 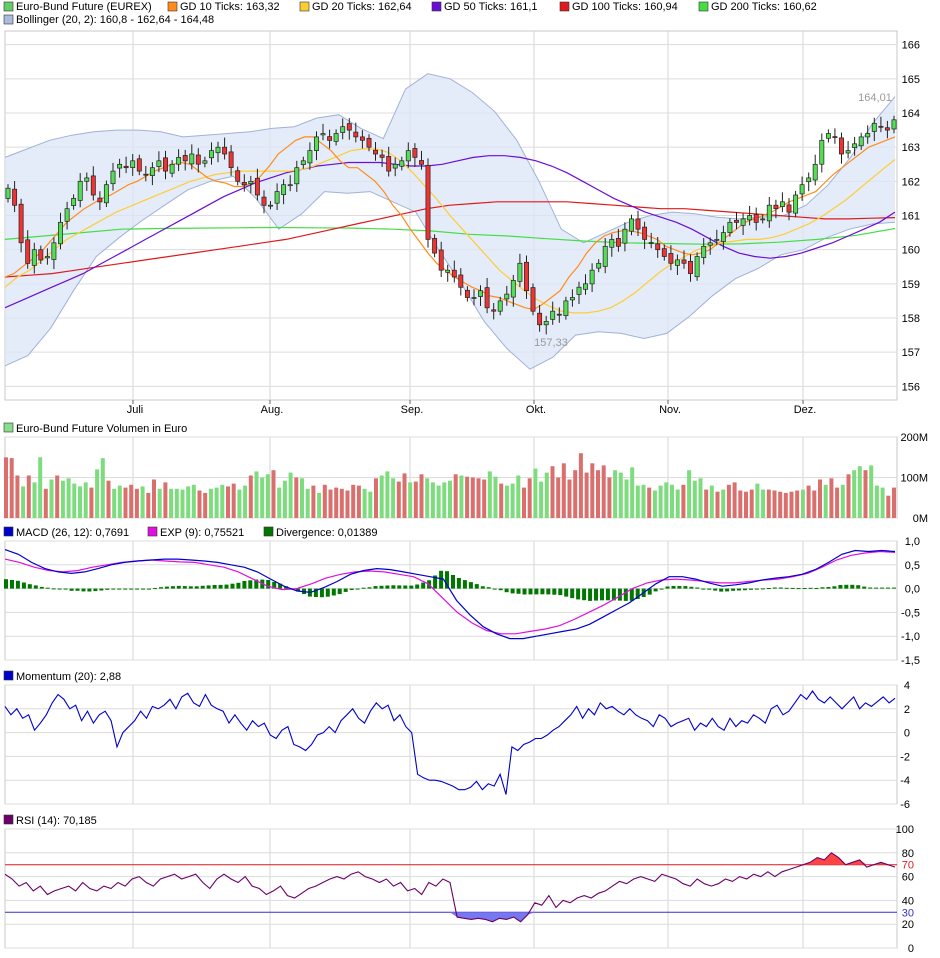 I want to click on legend-label: GD 20 Ticks: 162,64, so click(x=362, y=7).